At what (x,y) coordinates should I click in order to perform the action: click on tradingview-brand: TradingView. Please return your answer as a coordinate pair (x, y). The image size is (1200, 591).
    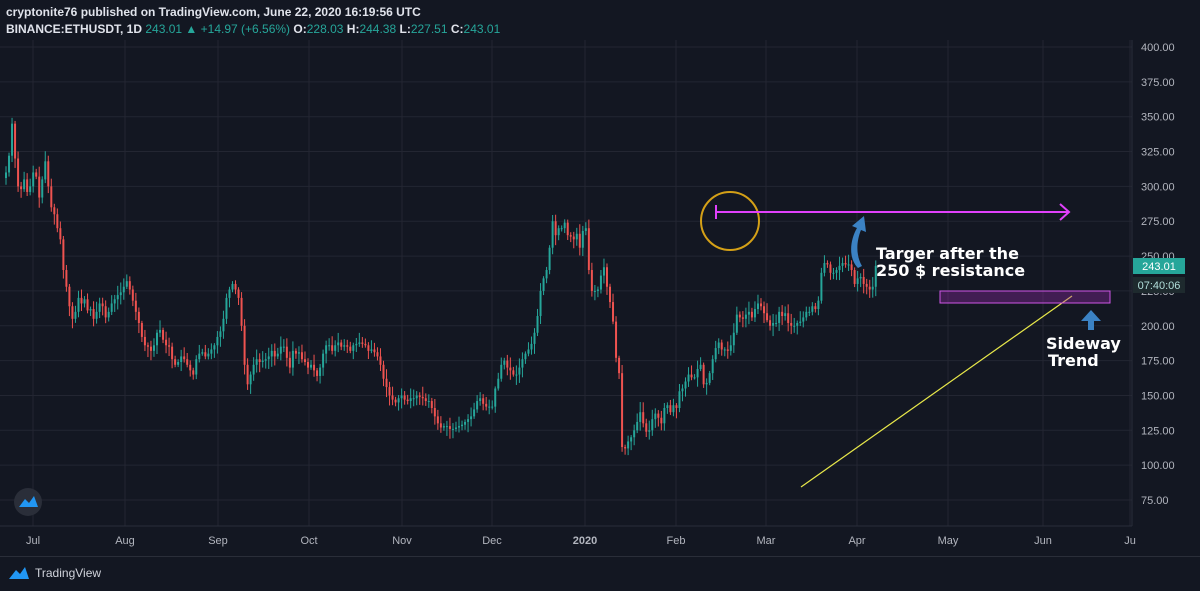
    Looking at the image, I should click on (54, 573).